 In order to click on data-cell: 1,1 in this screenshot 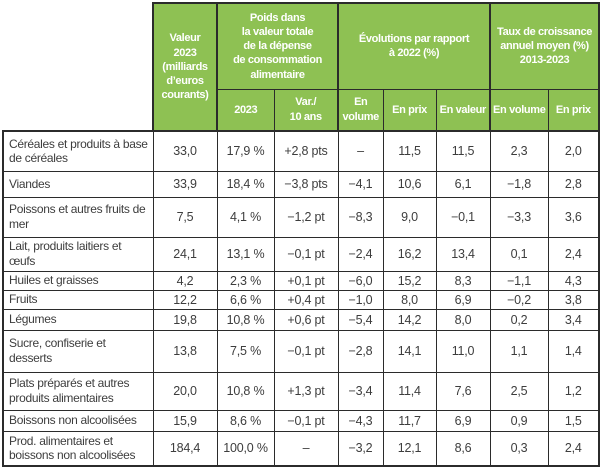, I will do `click(519, 351)`.